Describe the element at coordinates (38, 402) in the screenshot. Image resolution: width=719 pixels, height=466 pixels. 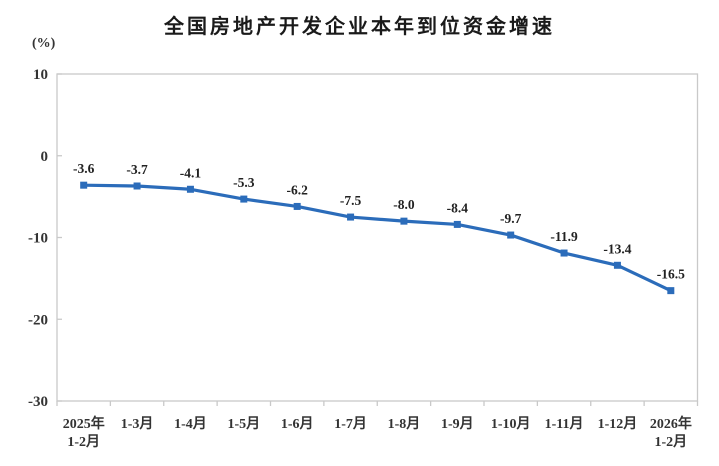
I see `y-tick-label: -30` at that location.